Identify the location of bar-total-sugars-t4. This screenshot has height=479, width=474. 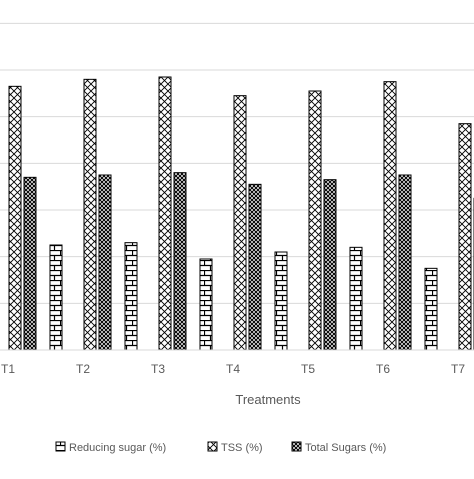
(255, 267).